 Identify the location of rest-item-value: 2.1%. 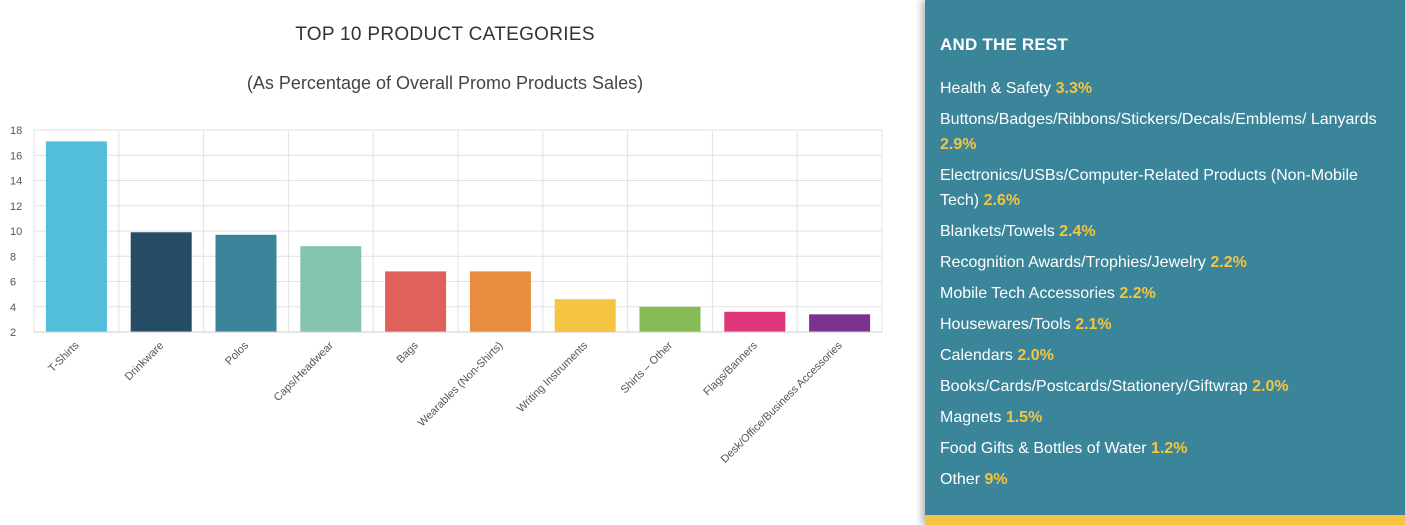
(1093, 324).